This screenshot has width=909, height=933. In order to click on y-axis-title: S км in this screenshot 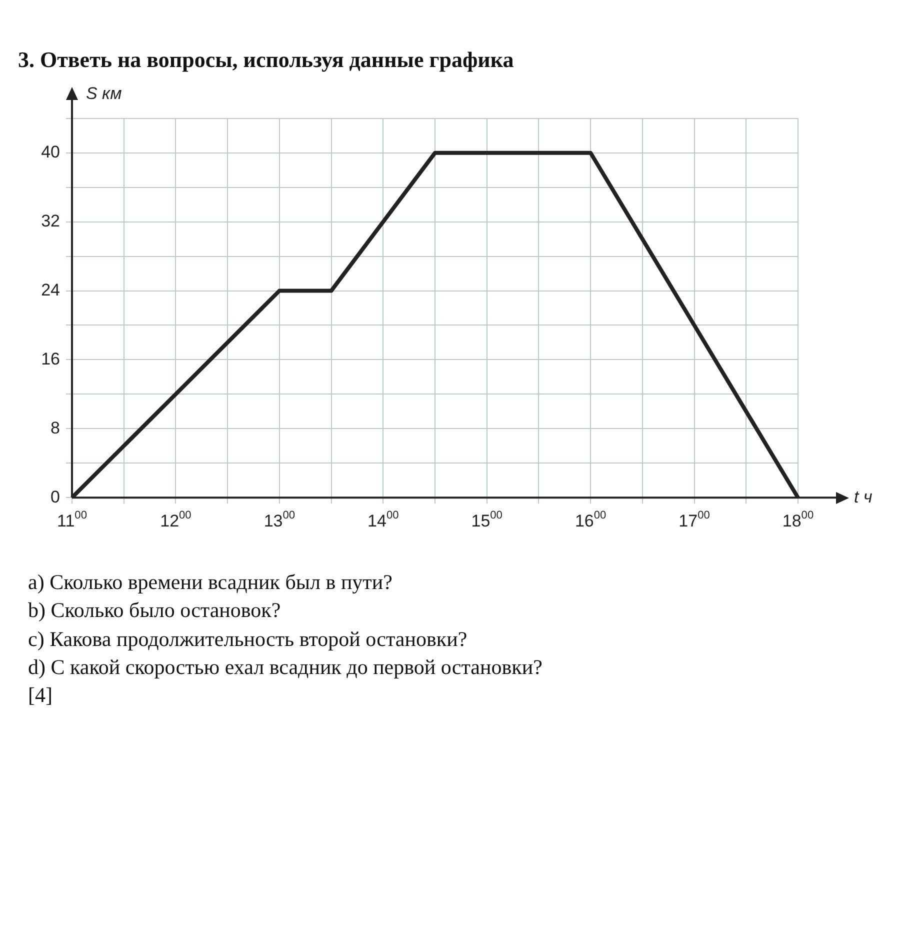, I will do `click(104, 94)`.